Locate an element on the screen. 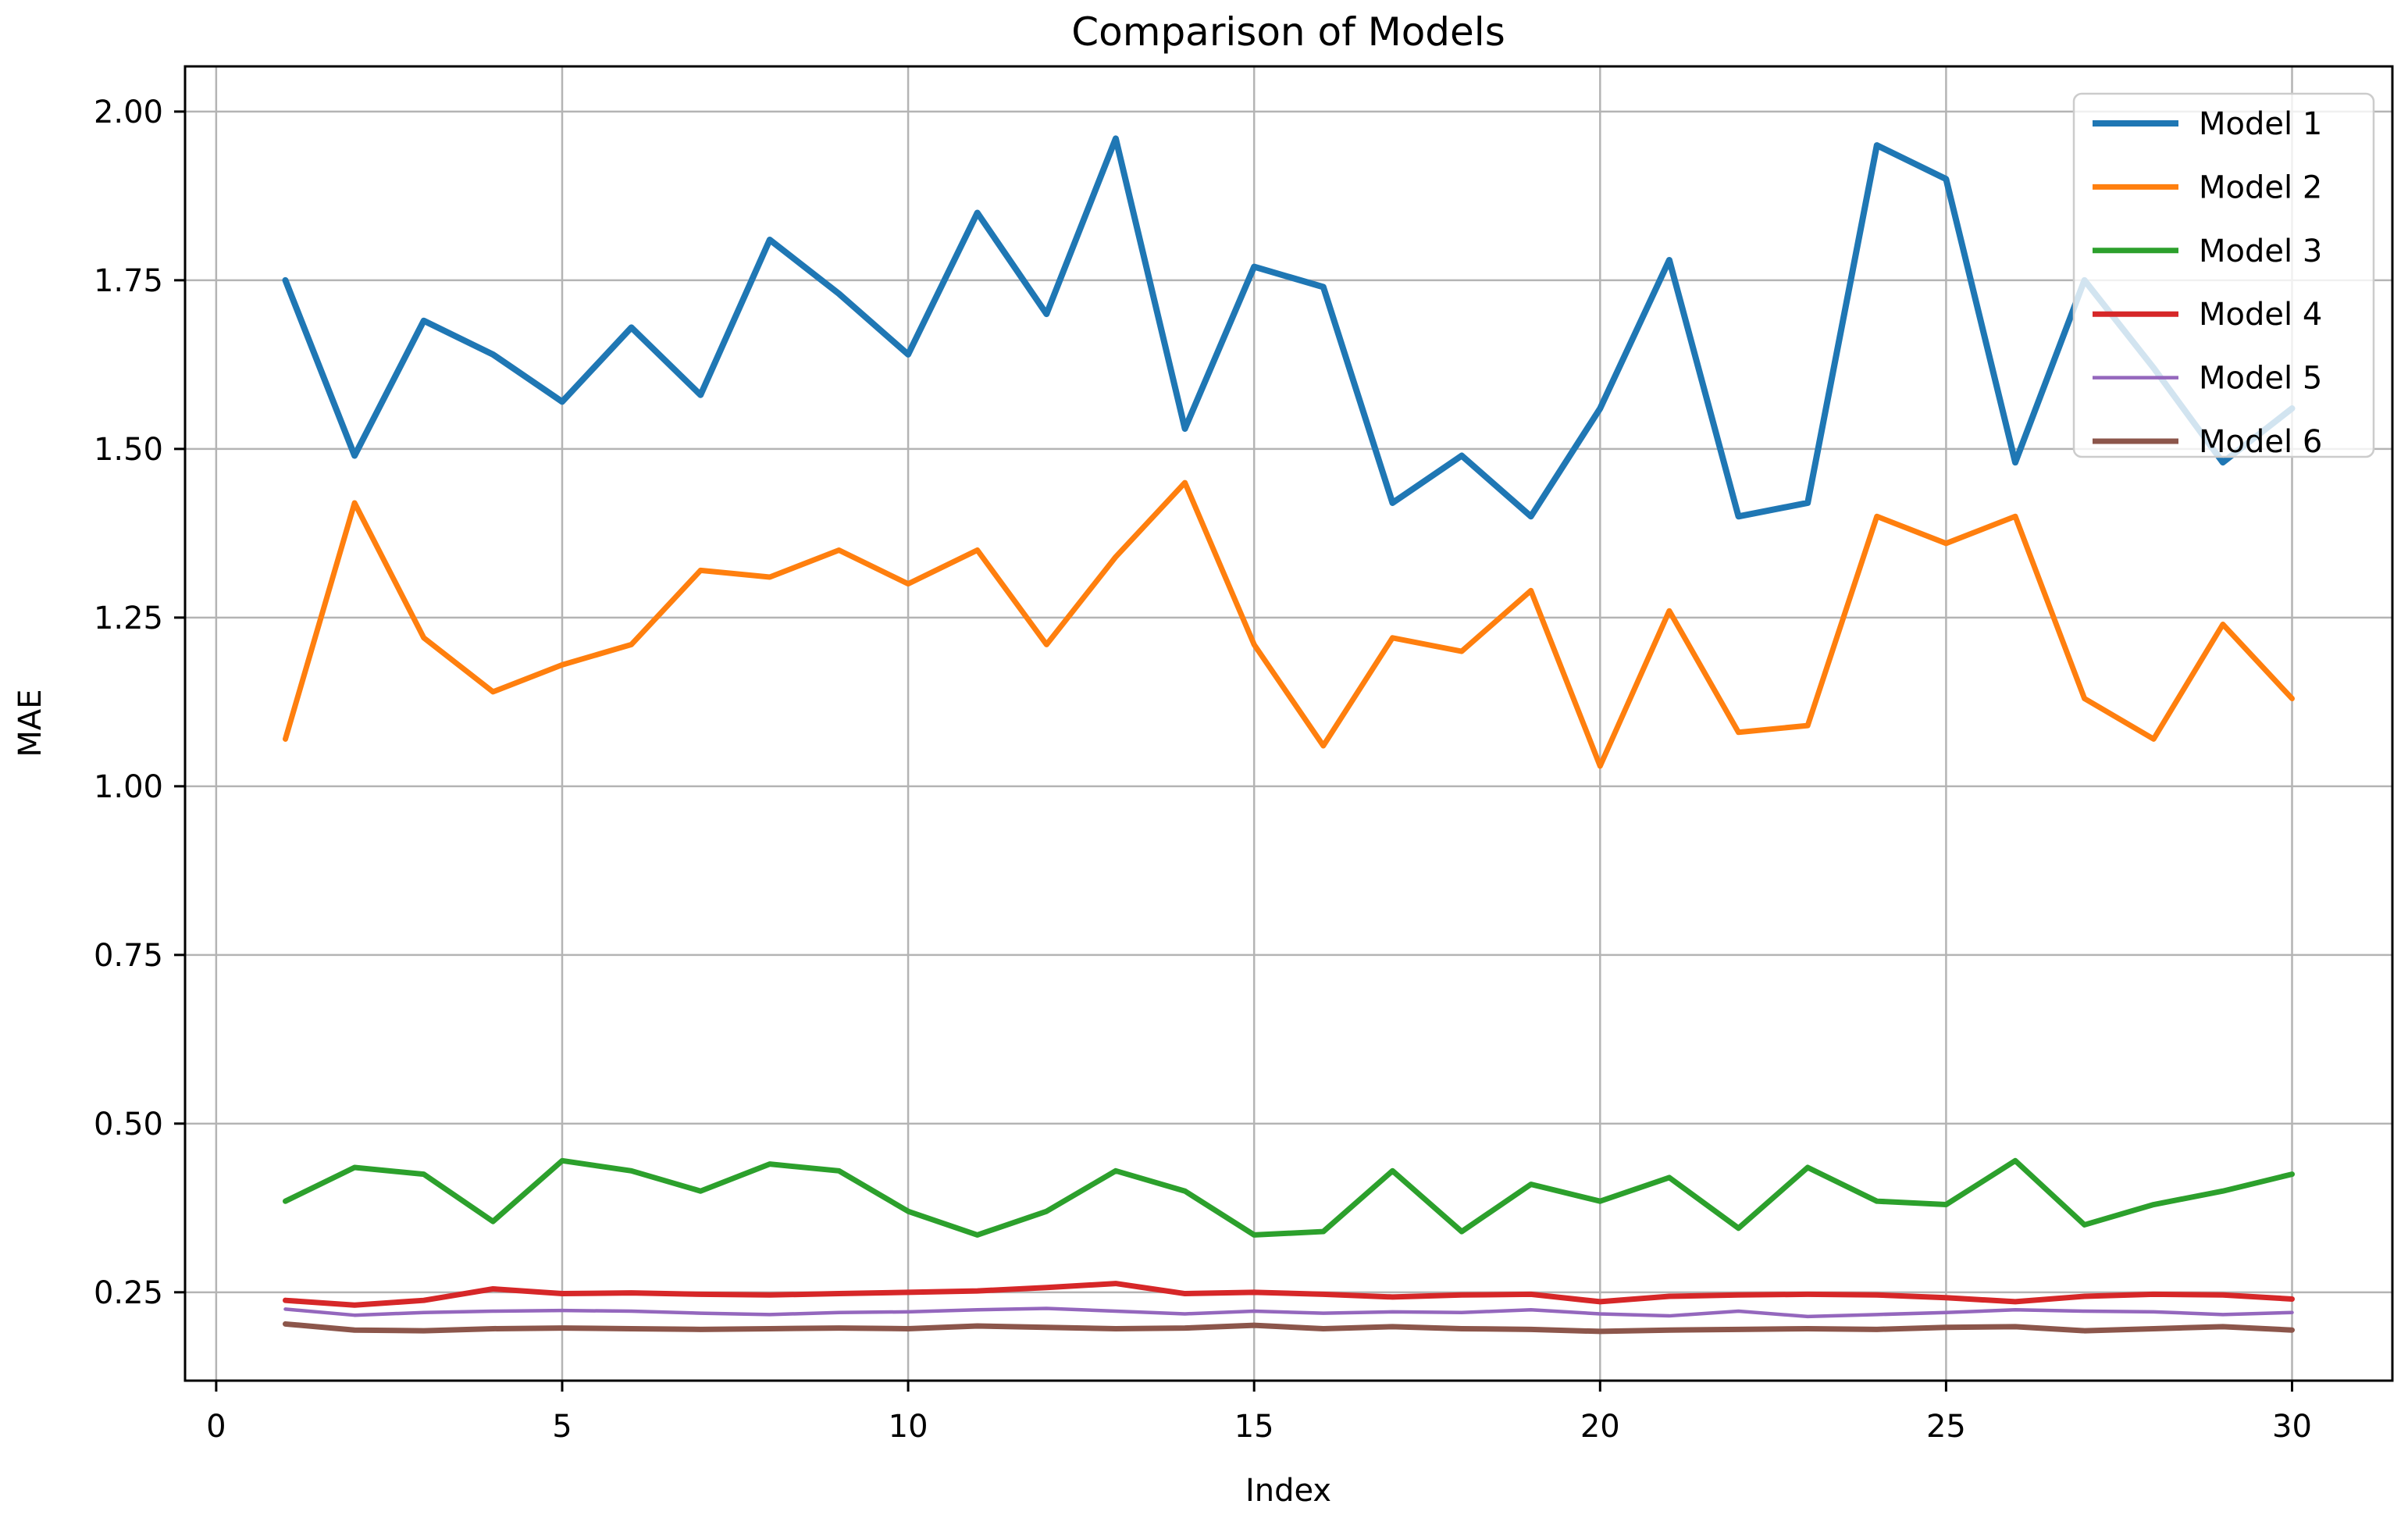 This screenshot has width=2408, height=1522. y-tick-label: 1.75 is located at coordinates (128, 281).